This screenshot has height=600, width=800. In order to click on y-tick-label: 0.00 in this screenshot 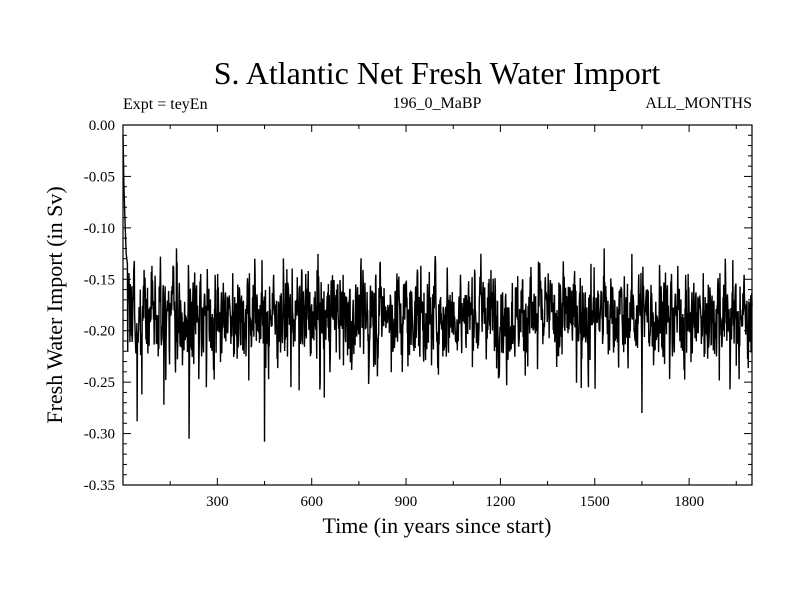, I will do `click(102, 126)`.